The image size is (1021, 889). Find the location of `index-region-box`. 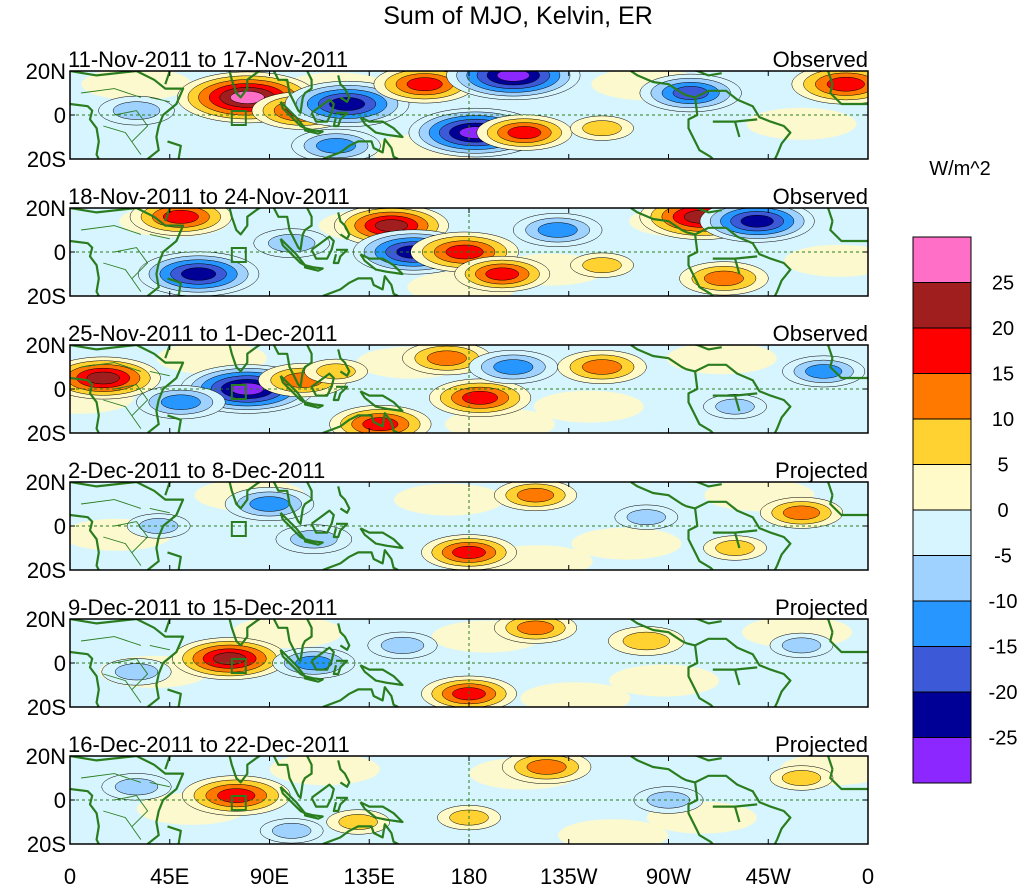

index-region-box is located at coordinates (238, 392).